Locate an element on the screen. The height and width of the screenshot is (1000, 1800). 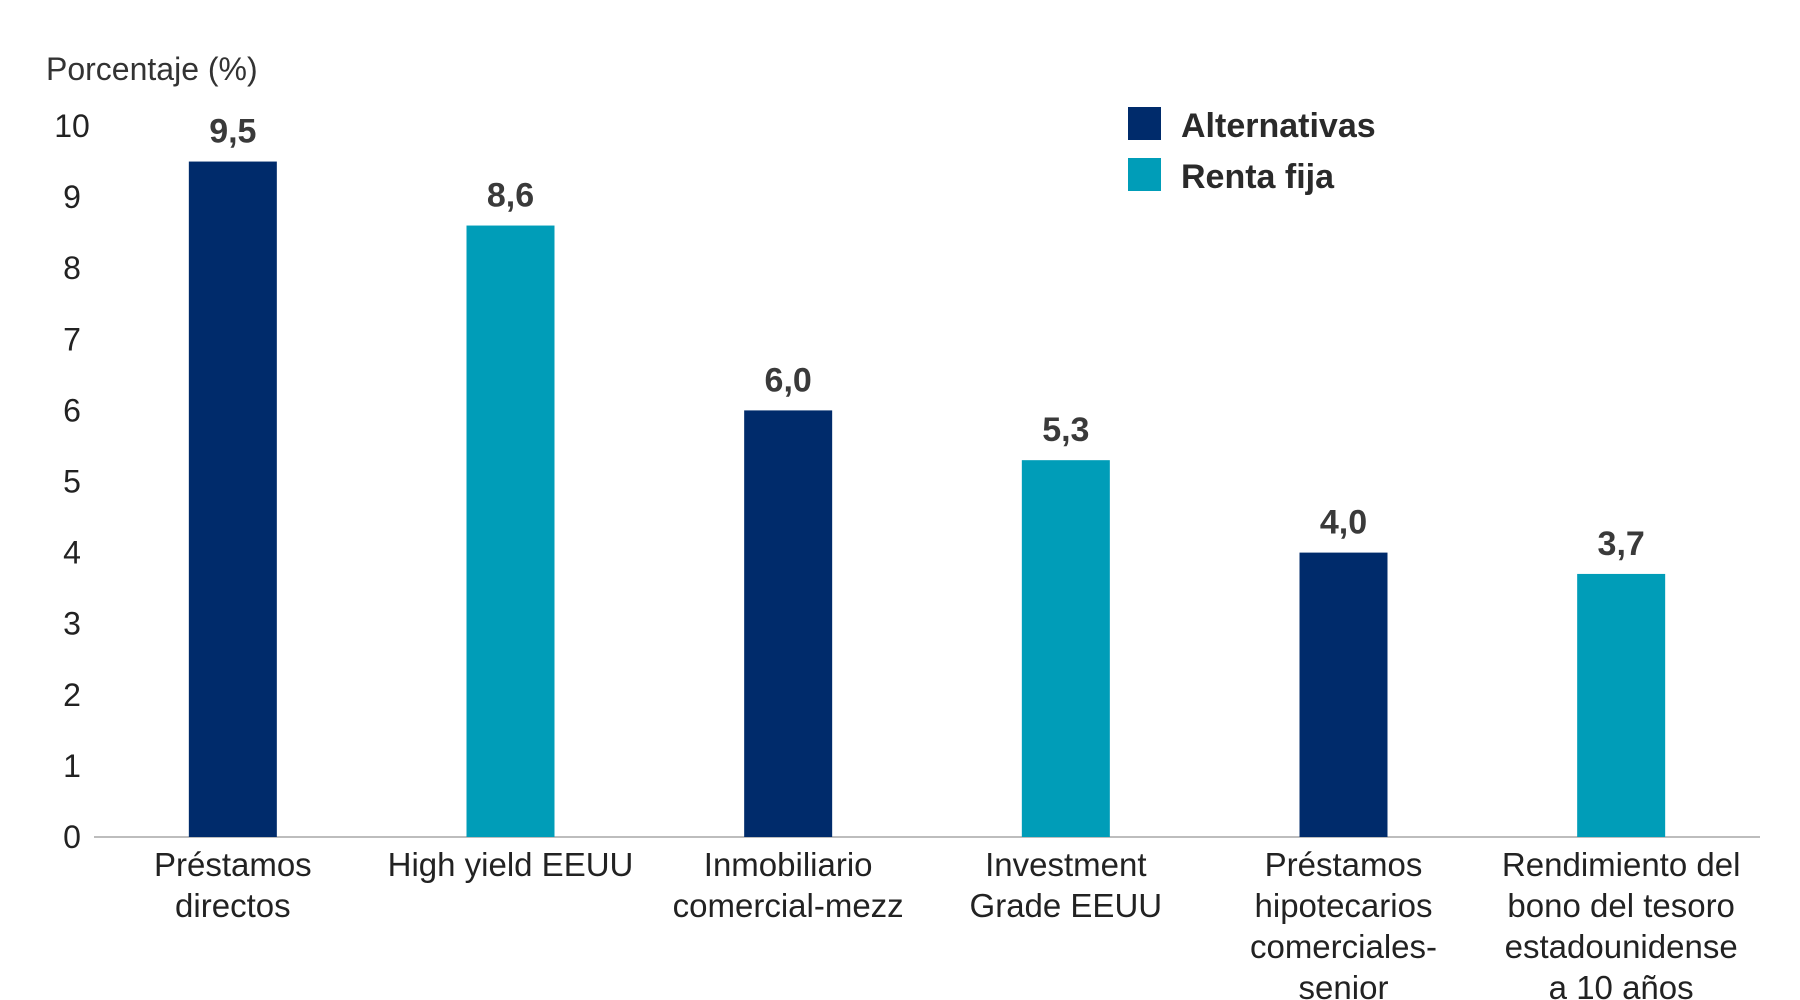
y-tick-label: 10 is located at coordinates (72, 126).